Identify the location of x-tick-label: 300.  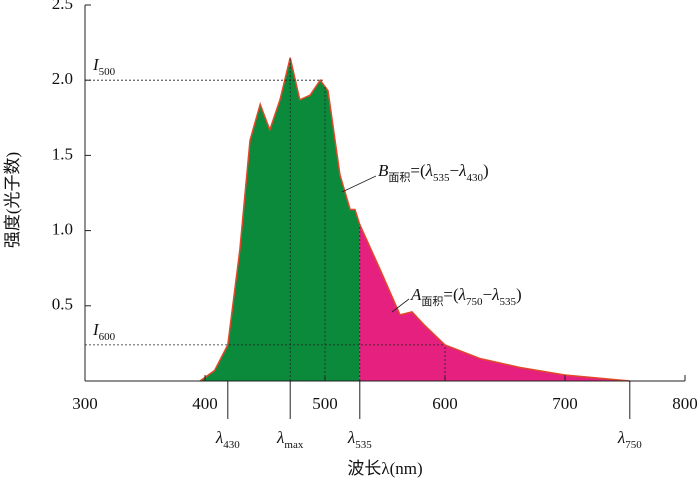
(85, 403).